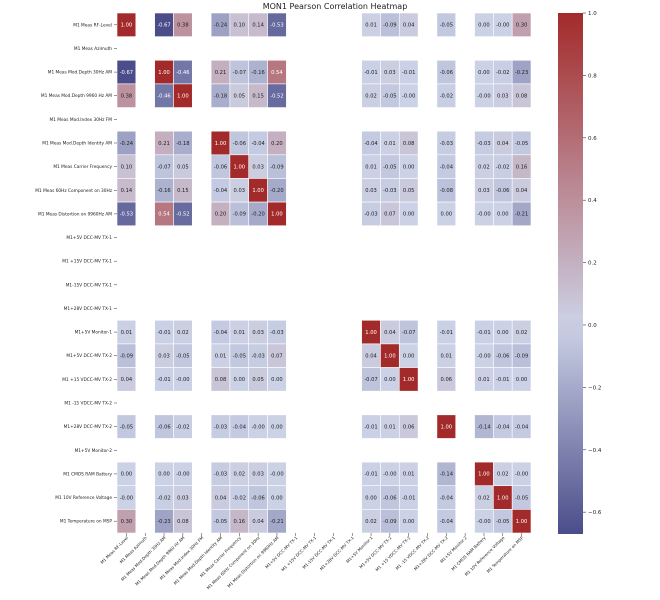 This screenshot has height=600, width=660. I want to click on row-tick-label: M1+5V Monitor-1, so click(94, 333).